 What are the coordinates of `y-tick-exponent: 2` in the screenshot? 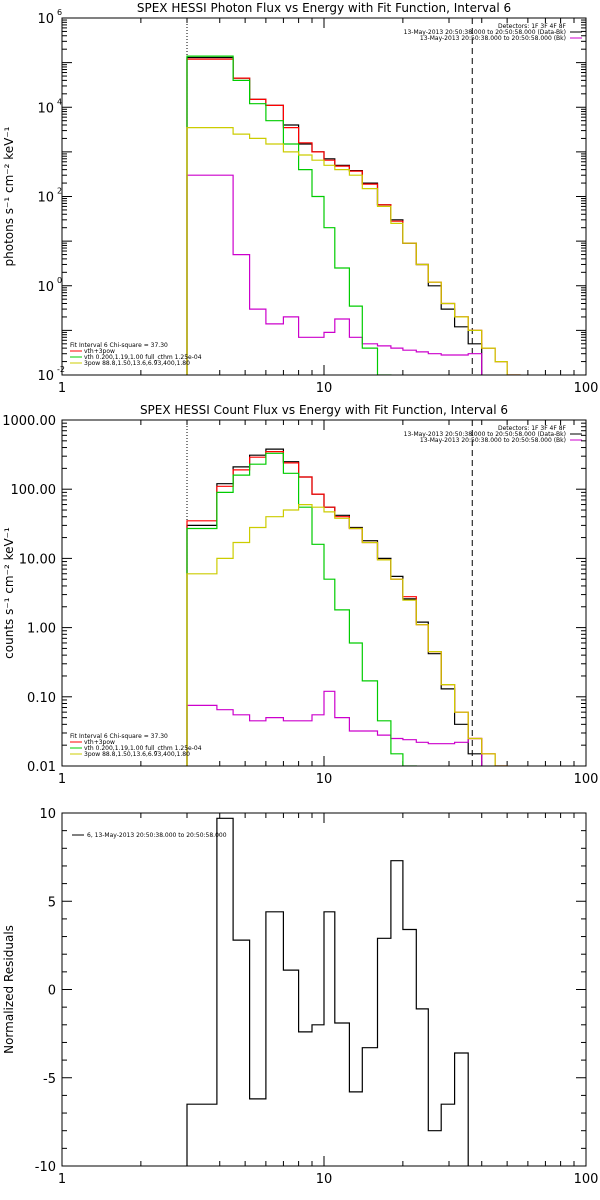 It's located at (59, 191).